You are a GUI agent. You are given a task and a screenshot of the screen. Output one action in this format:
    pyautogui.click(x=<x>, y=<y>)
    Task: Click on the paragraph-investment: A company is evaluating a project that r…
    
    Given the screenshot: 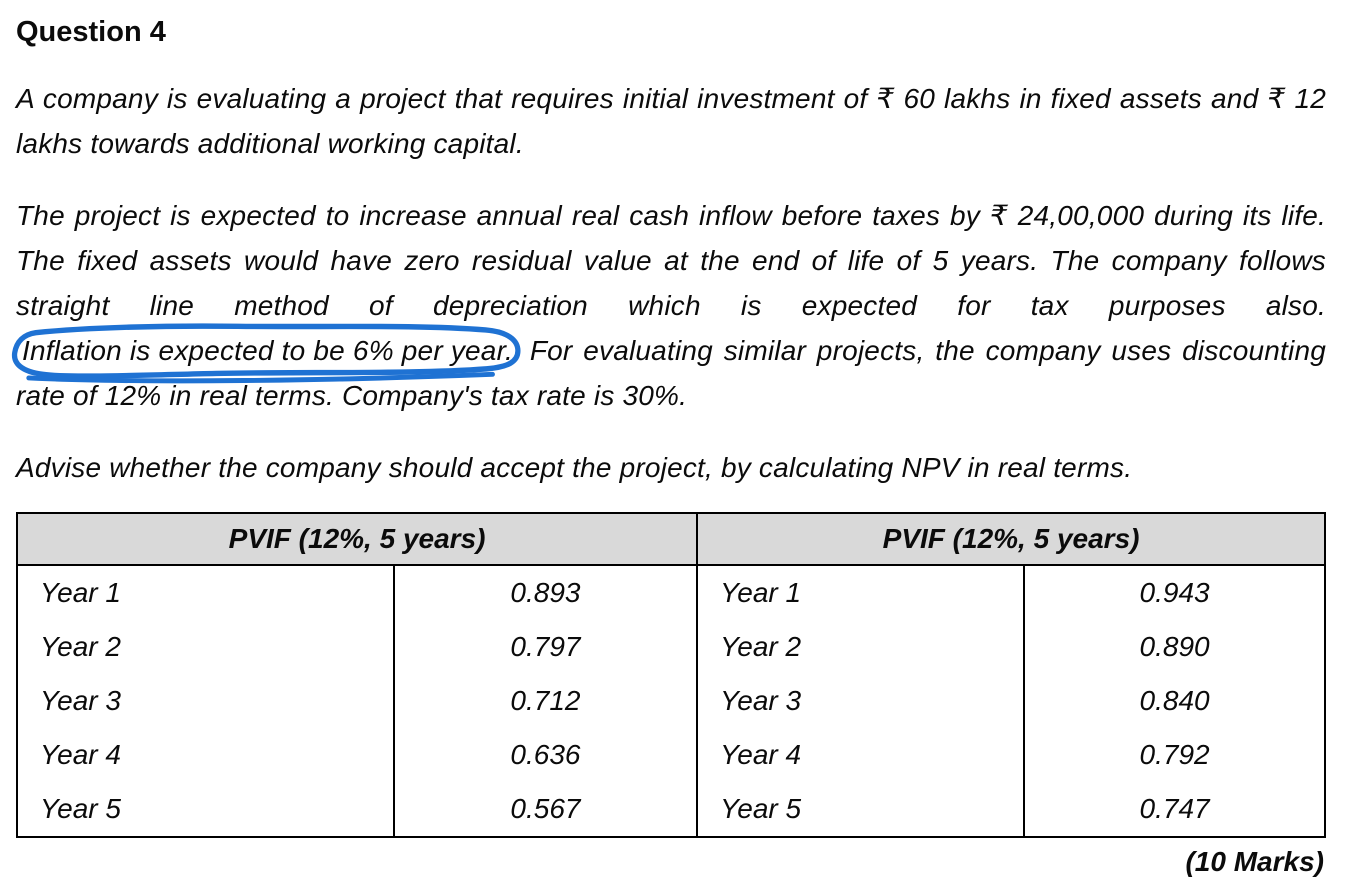 What is the action you would take?
    pyautogui.click(x=671, y=121)
    